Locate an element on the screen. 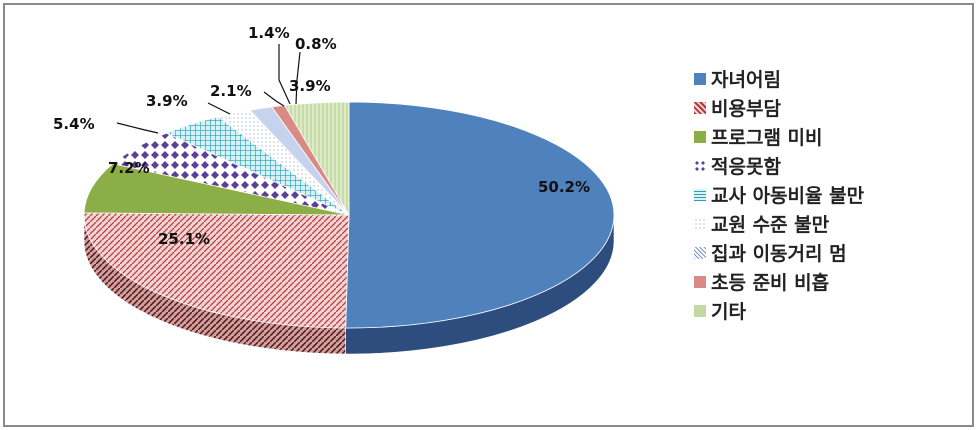  data-label-7: 0.8% is located at coordinates (316, 44).